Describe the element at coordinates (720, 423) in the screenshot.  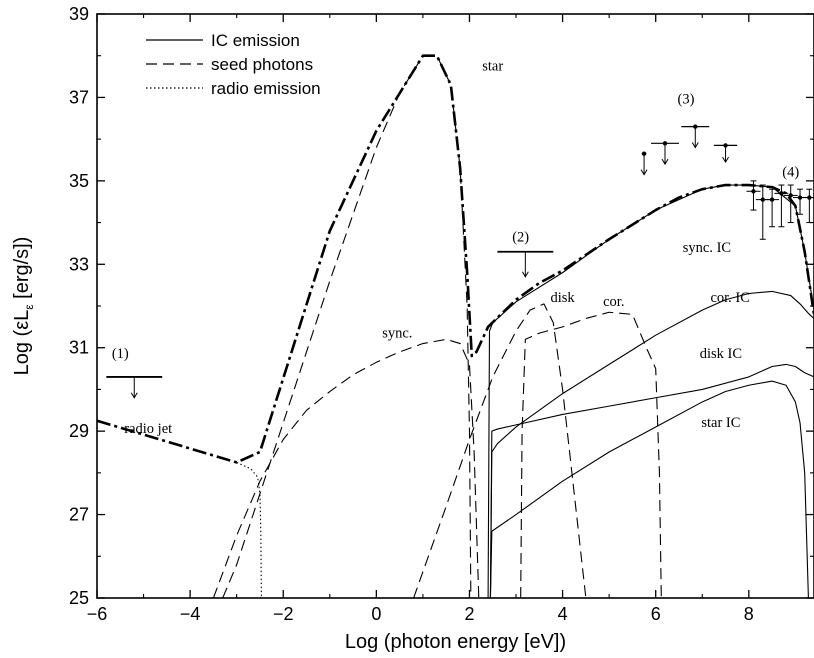
I see `annotation-label: star IC` at that location.